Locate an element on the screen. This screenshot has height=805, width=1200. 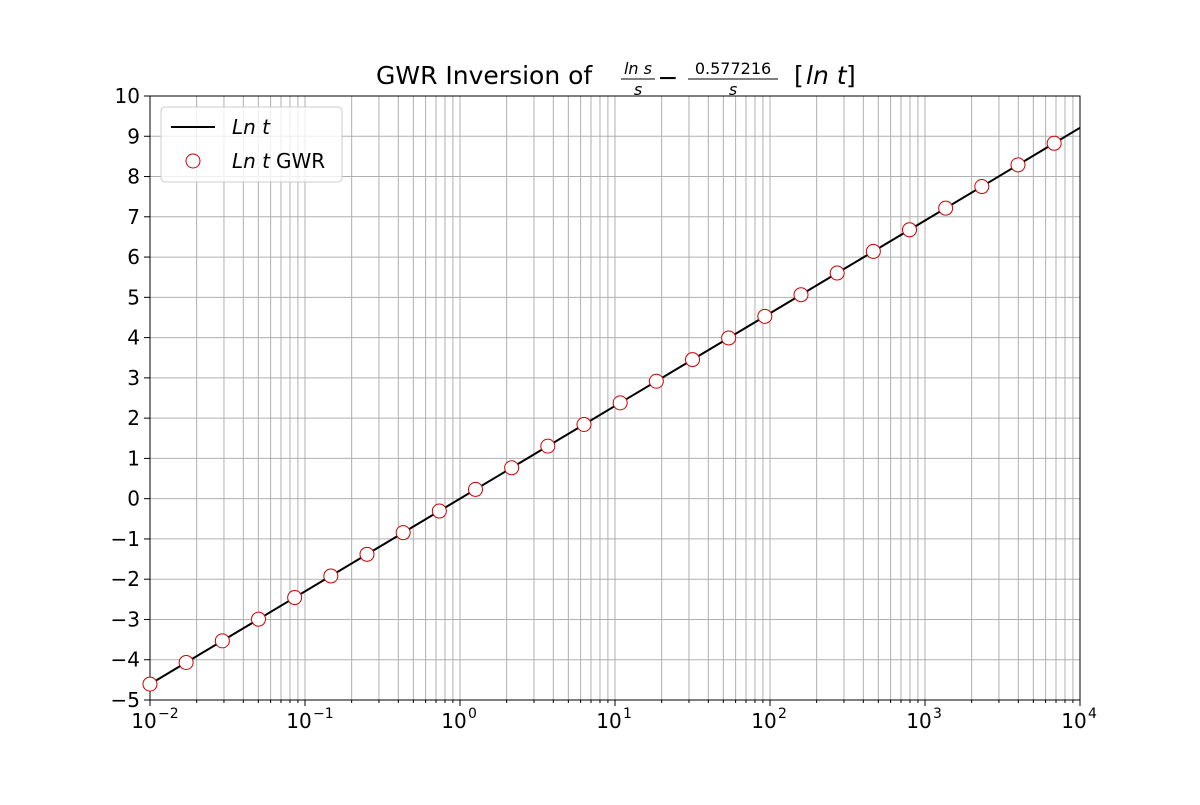
legend: Ln t Ln t GWR is located at coordinates (251, 144).